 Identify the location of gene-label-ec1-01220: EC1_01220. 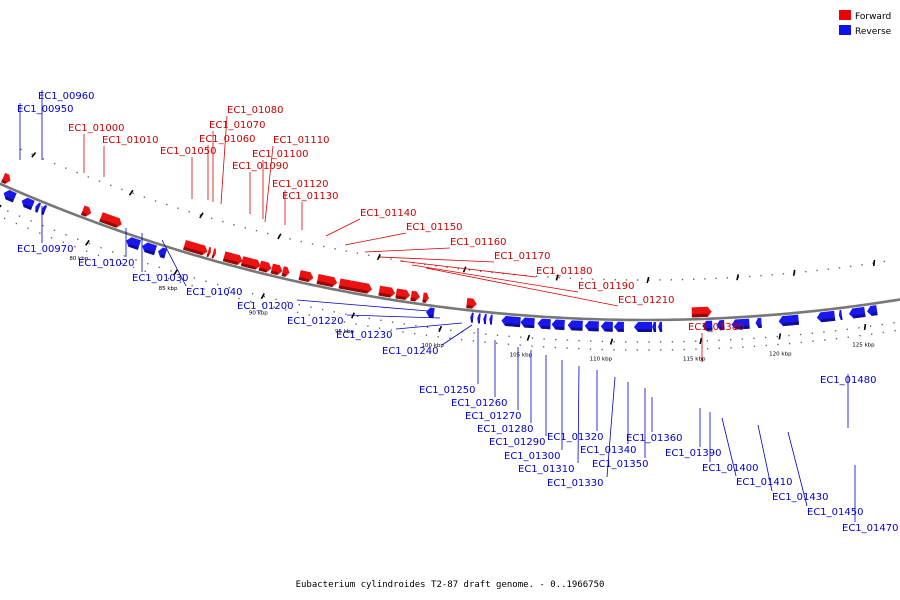
(315, 321).